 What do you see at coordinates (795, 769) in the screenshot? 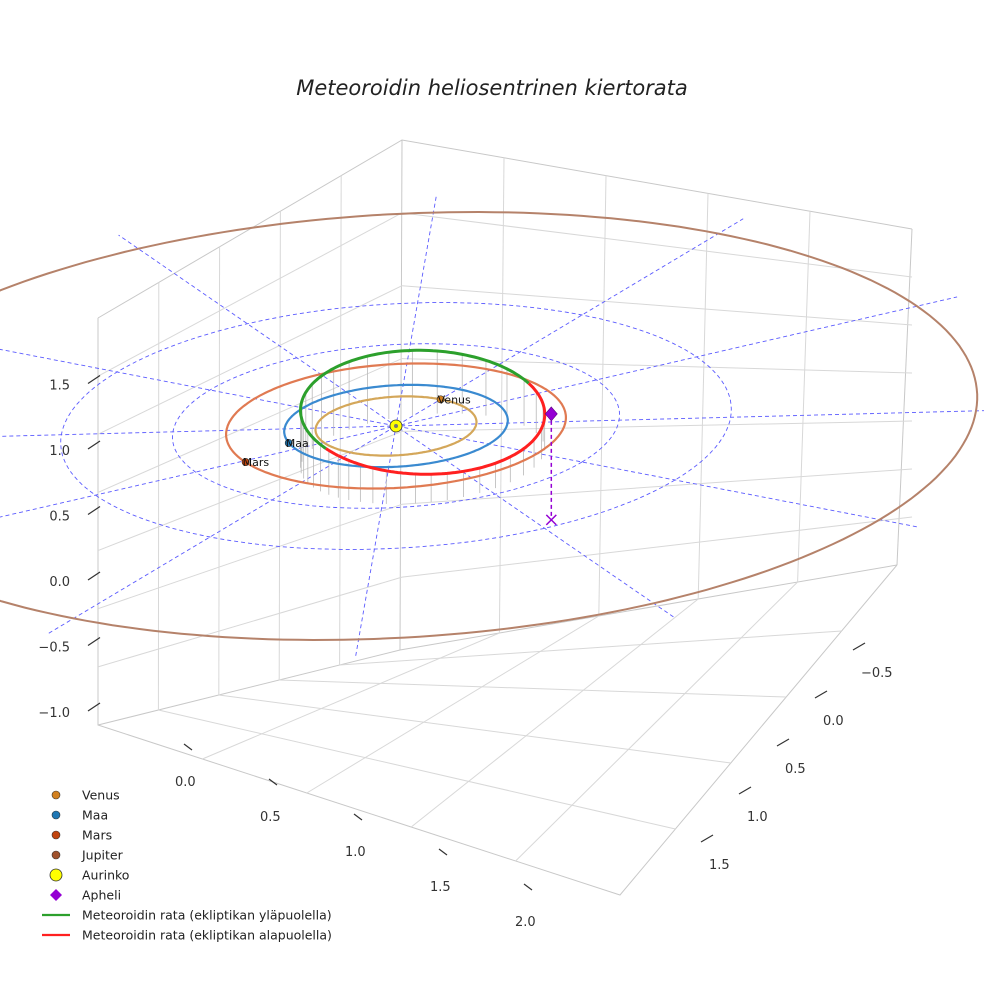
I see `y-tick-label: 0.5` at bounding box center [795, 769].